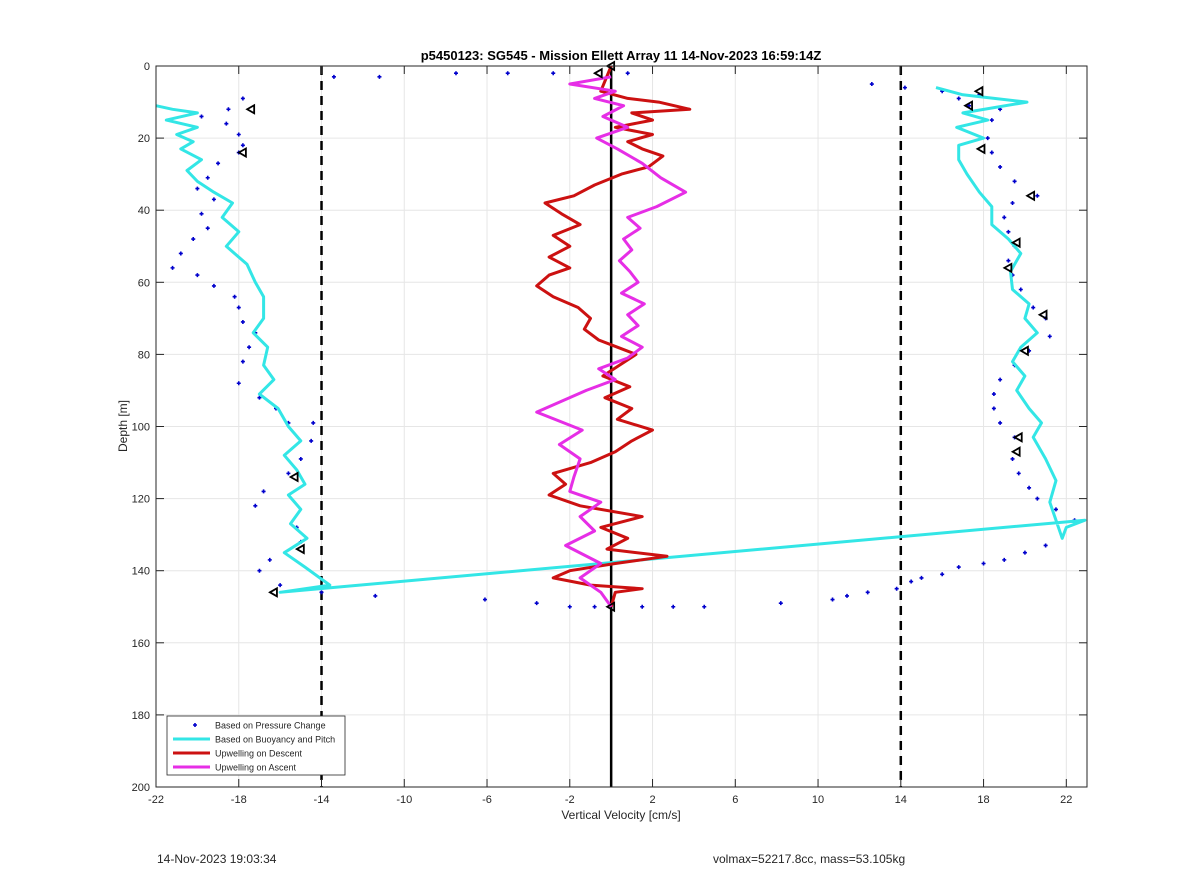 Image resolution: width=1200 pixels, height=885 pixels. I want to click on legend-label: Based on Pressure Change, so click(270, 726).